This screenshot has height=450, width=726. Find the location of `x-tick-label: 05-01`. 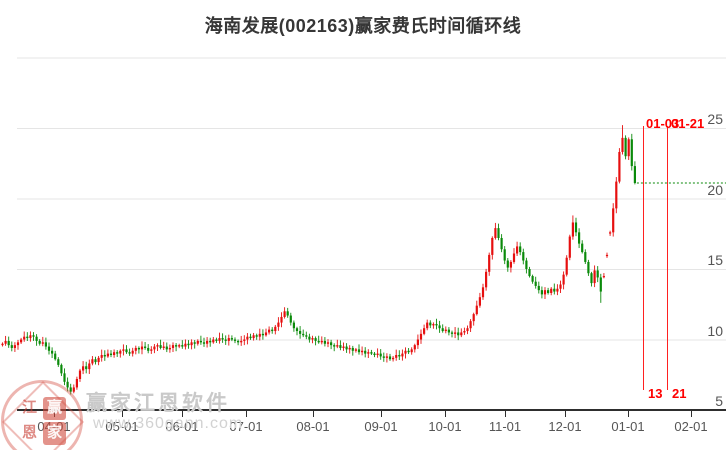

x-tick-label: 05-01 is located at coordinates (122, 426).